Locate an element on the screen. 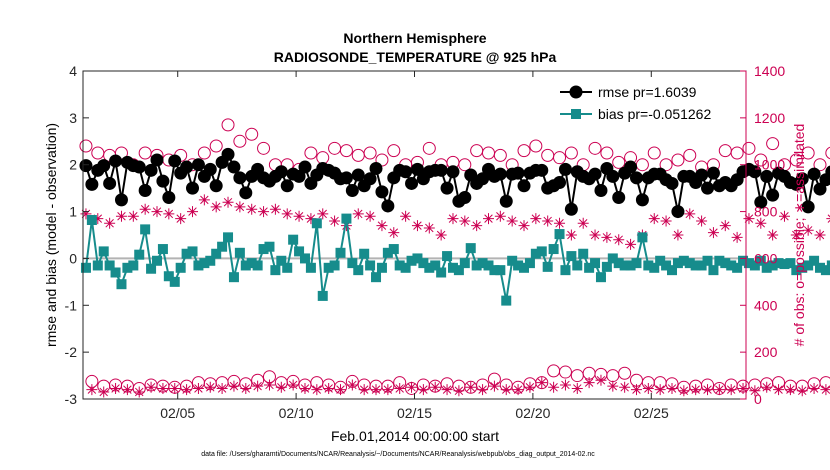 The width and height of the screenshot is (830, 470). legend: rmse pr=1.6039 bias pr=-0.051262 is located at coordinates (646, 104).